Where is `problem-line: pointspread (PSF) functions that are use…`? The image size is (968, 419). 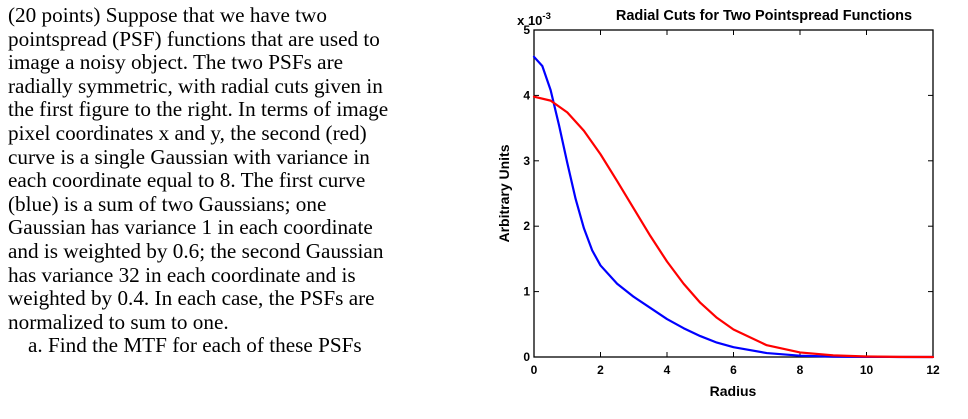
problem-line: pointspread (PSF) functions that are use… is located at coordinates (194, 38).